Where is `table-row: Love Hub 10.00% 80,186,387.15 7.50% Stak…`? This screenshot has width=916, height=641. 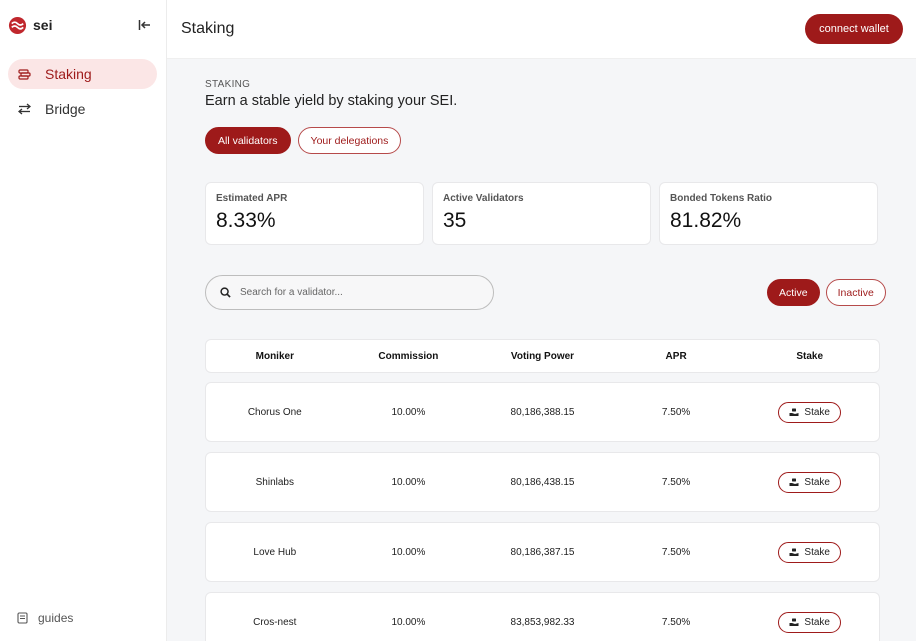 table-row: Love Hub 10.00% 80,186,387.15 7.50% Stak… is located at coordinates (542, 552).